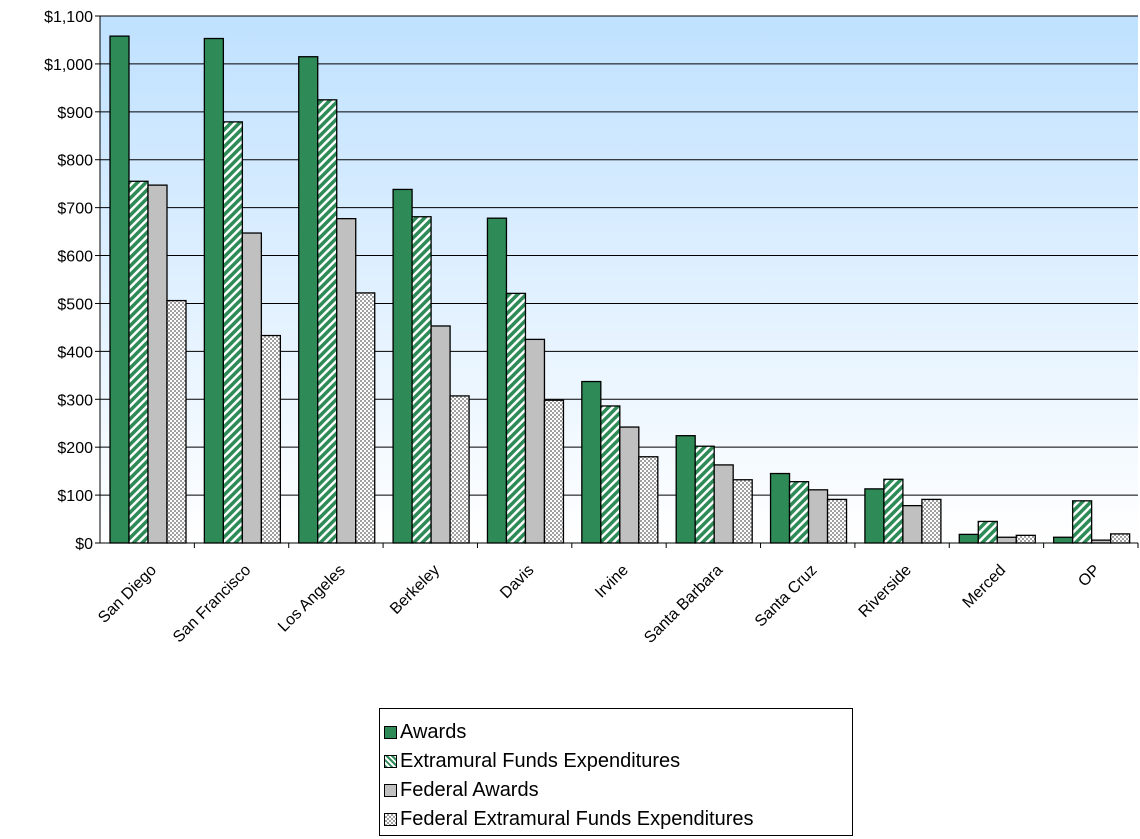  I want to click on legend-swatch-striped-green, so click(390, 761).